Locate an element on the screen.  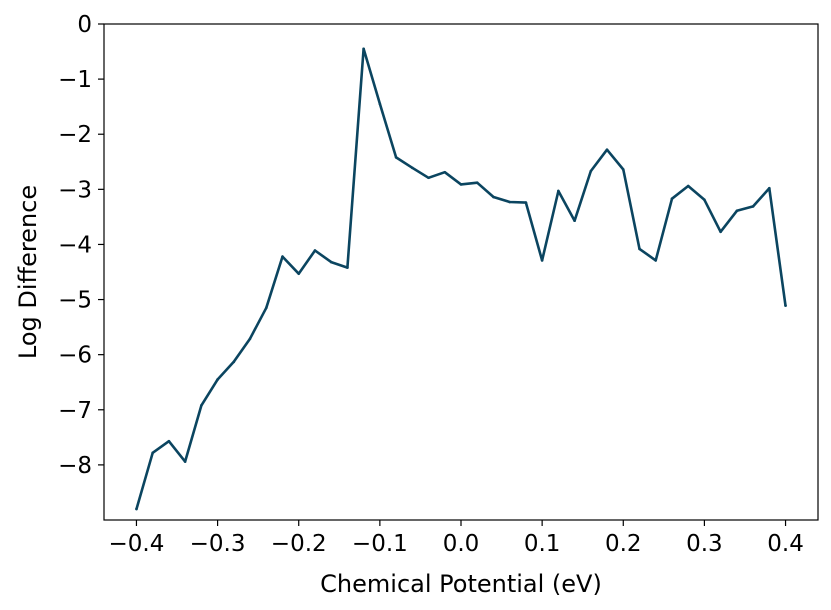
y-tick-label: −5 is located at coordinates (75, 301).